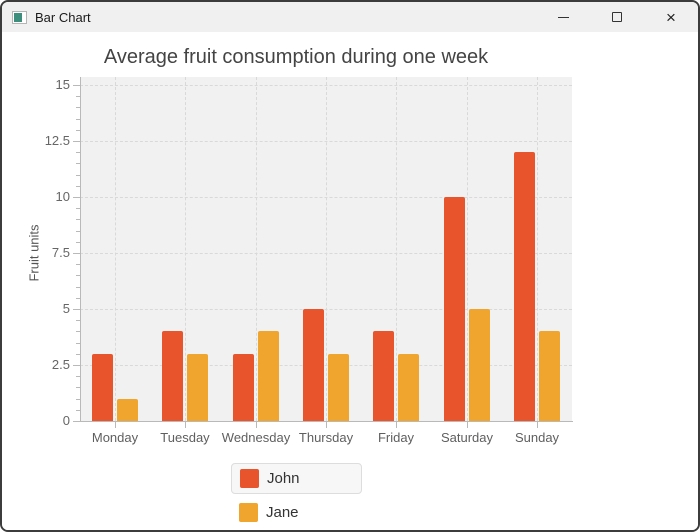  I want to click on bar-jane-friday, so click(408, 387).